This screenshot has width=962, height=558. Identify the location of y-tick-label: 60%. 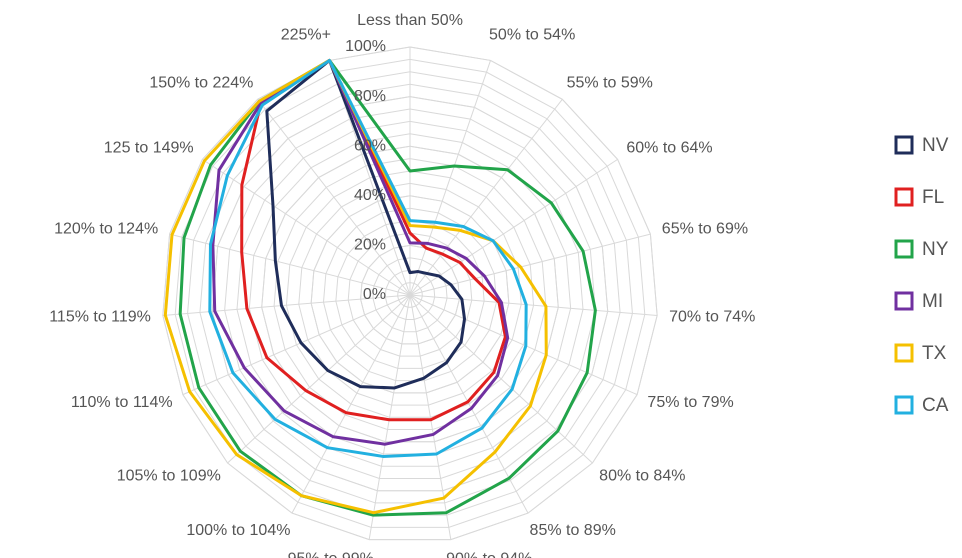
(370, 145).